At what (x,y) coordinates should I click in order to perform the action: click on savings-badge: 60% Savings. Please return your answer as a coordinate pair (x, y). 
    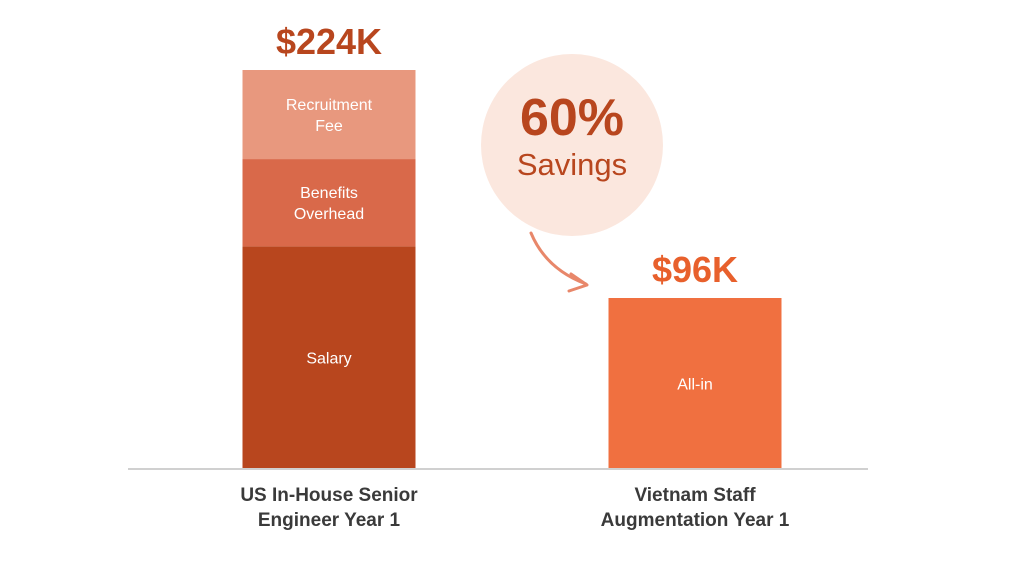
    Looking at the image, I should click on (572, 145).